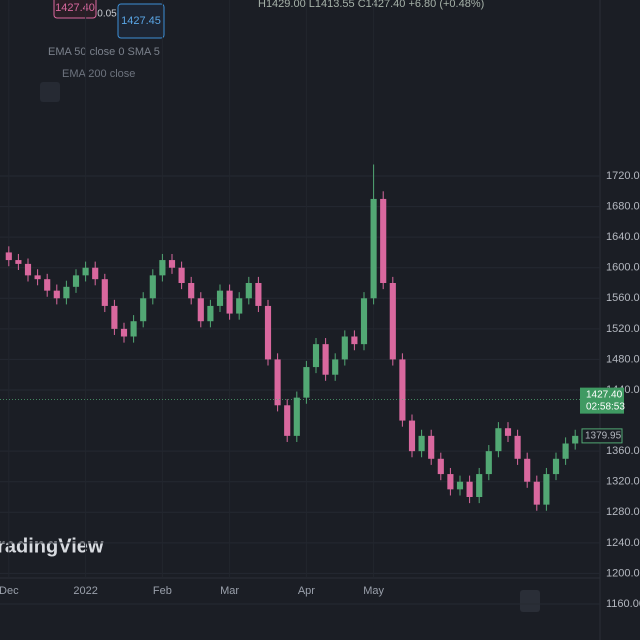 The height and width of the screenshot is (640, 640). I want to click on x-tick-label: May, so click(373, 591).